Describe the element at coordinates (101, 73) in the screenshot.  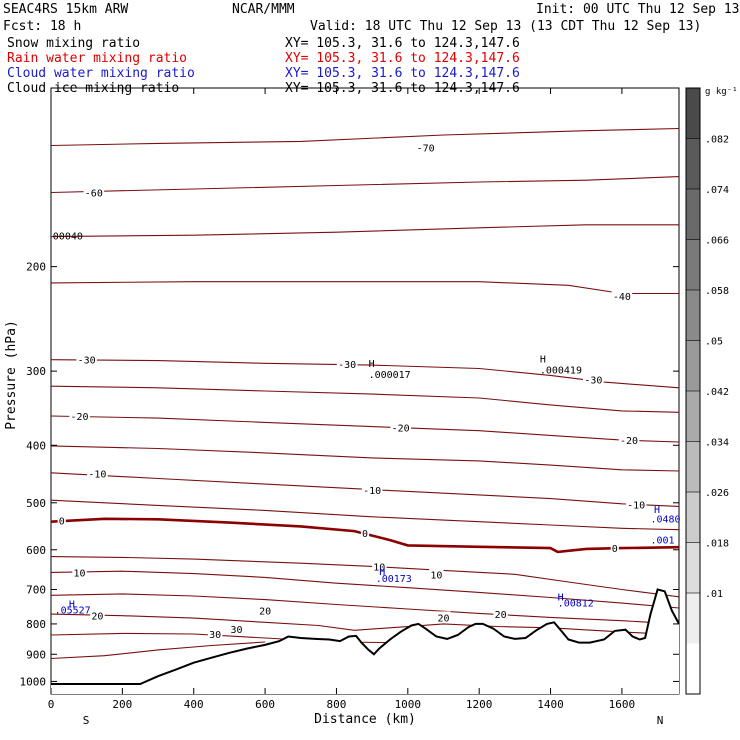
I see `field-label-cloud-water: Cloud water mixing ratio` at that location.